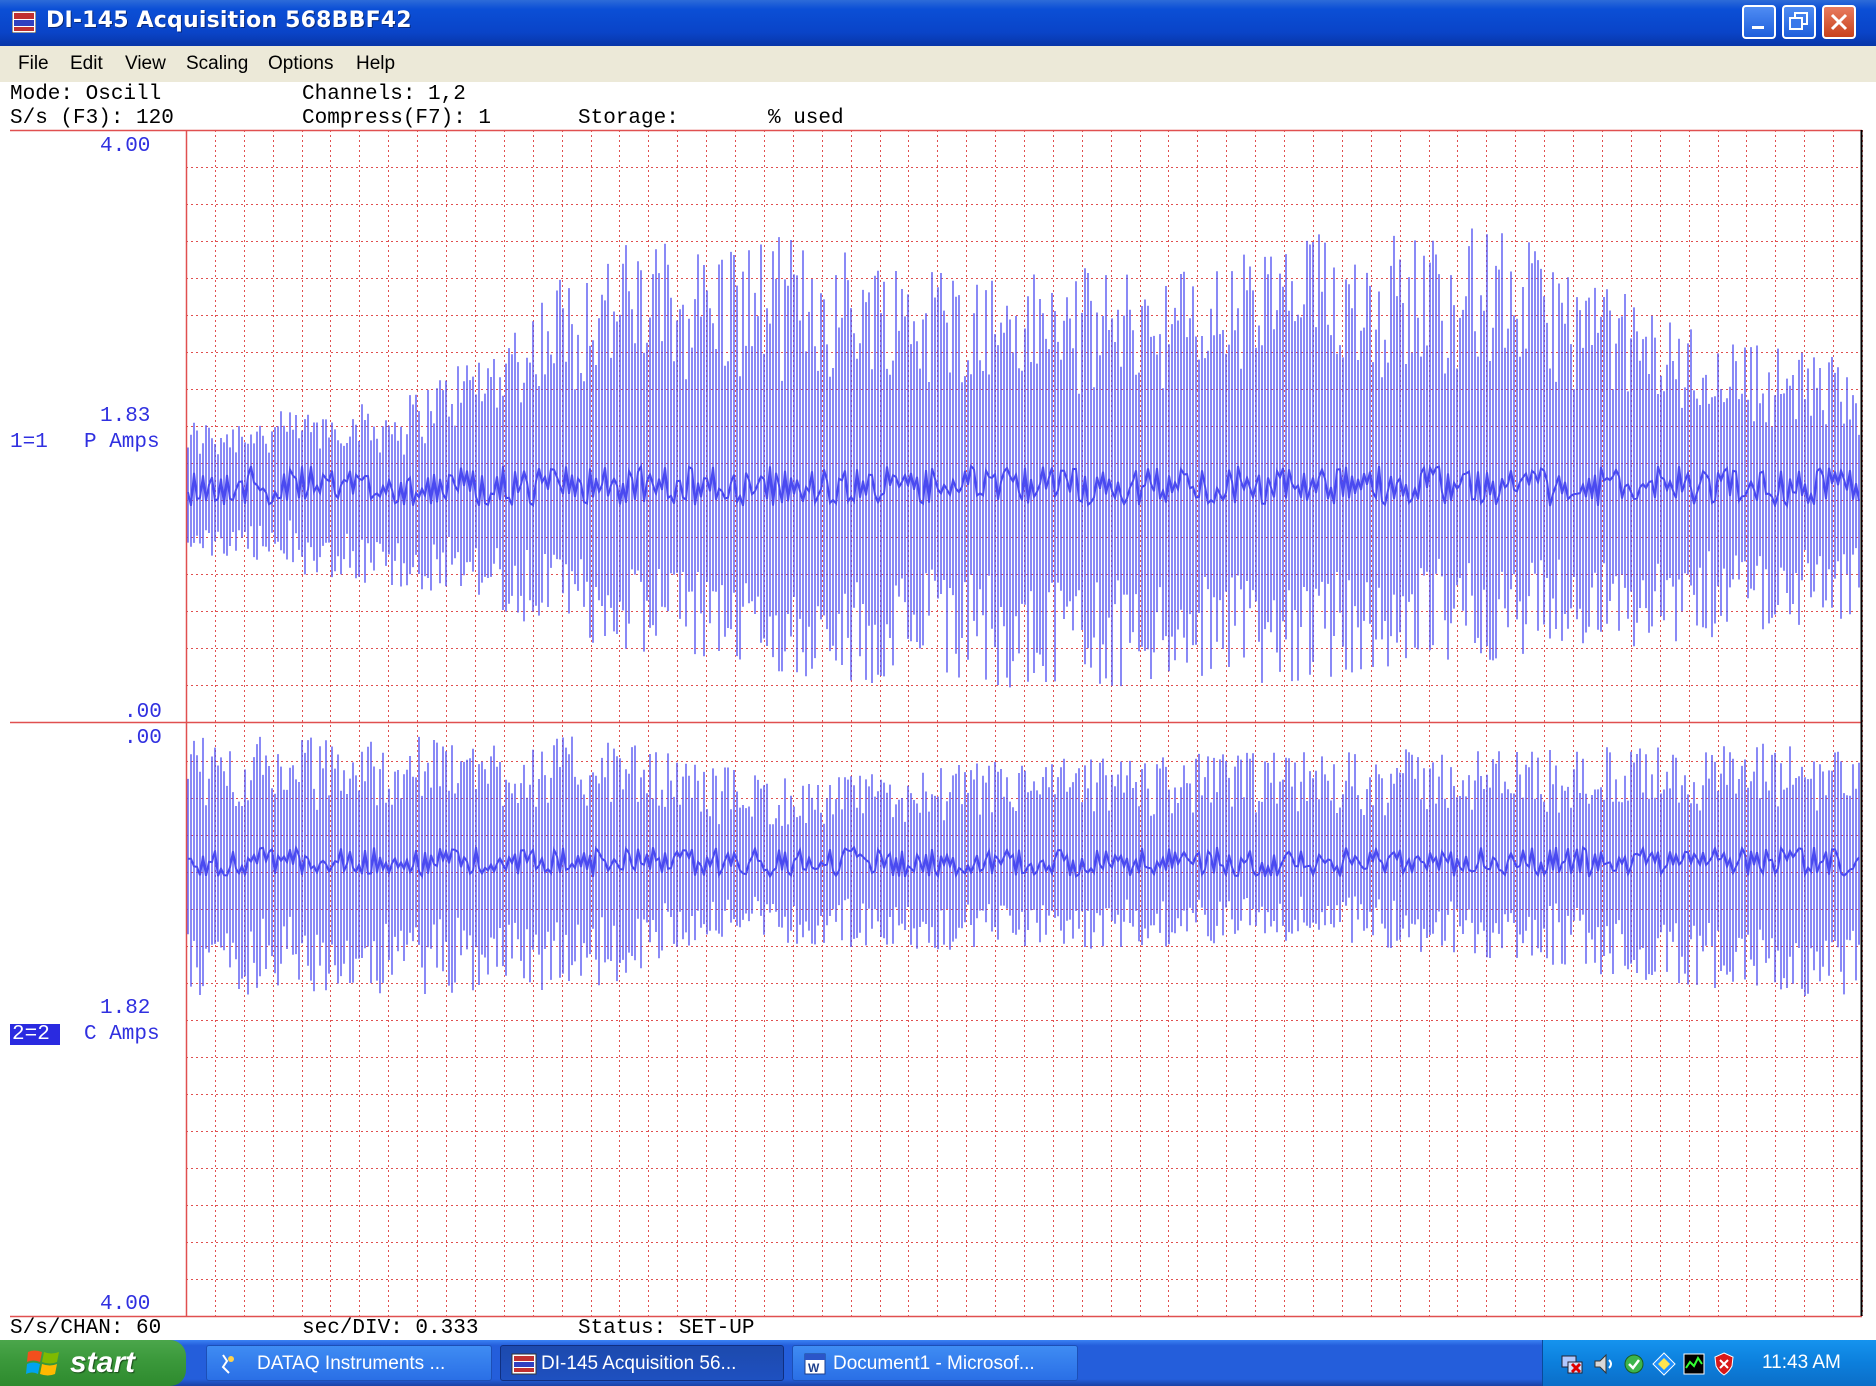  Describe the element at coordinates (122, 442) in the screenshot. I see `ch1-unit-label: P Amps` at that location.